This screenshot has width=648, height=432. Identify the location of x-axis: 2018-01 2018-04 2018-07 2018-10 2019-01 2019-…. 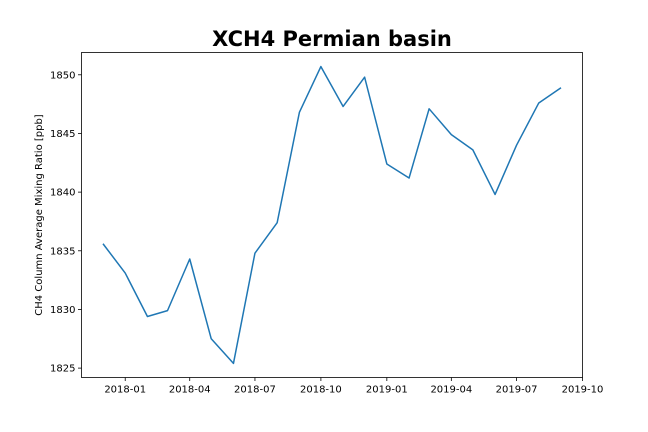
(354, 386).